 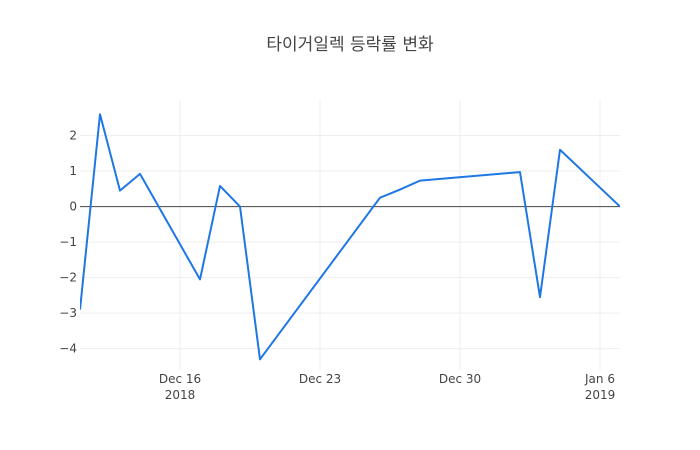 I want to click on chart-title: 타이거일렉 등락률 변화, so click(x=350, y=45).